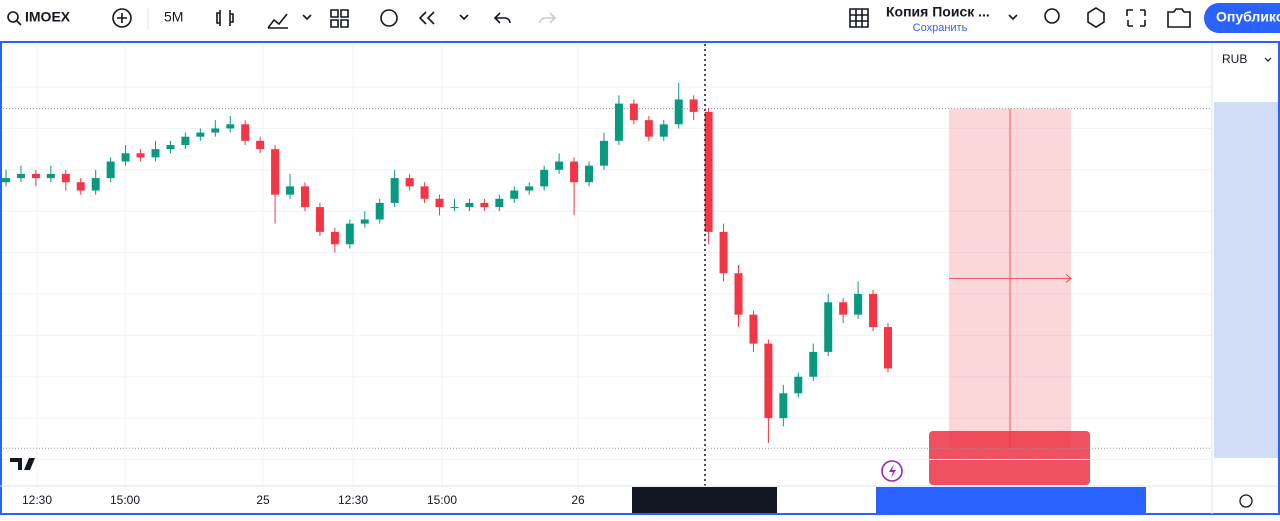 Image resolution: width=1280 pixels, height=521 pixels. What do you see at coordinates (225, 18) in the screenshot?
I see `candles-icon` at bounding box center [225, 18].